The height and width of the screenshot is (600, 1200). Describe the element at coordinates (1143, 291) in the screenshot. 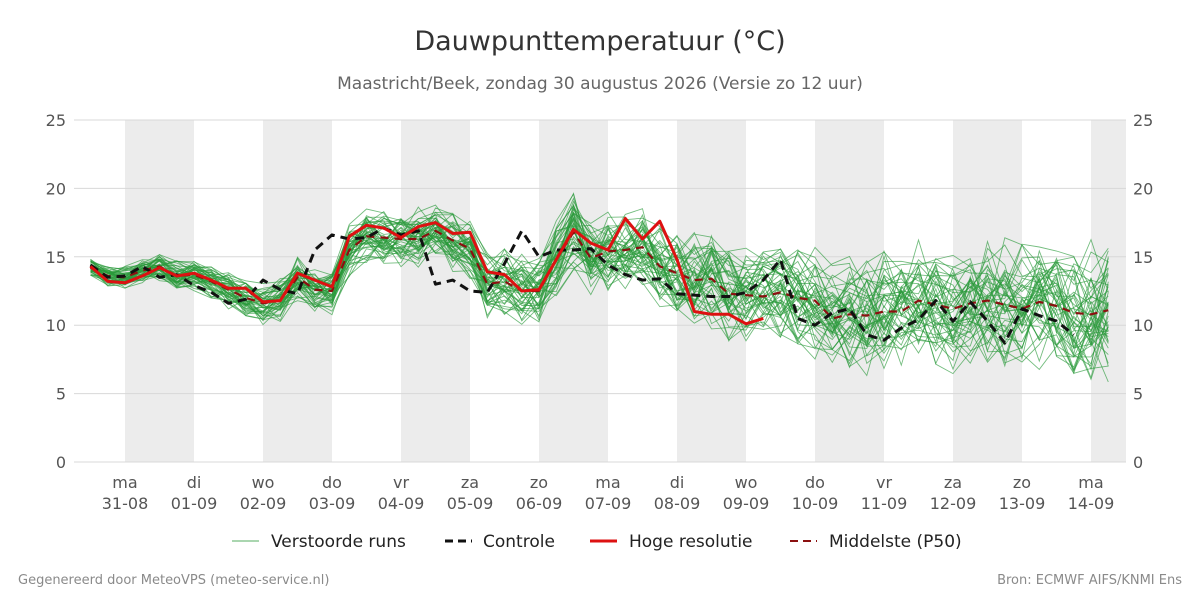

I see `y-axis-right: 0 5 10 15 20 25` at that location.